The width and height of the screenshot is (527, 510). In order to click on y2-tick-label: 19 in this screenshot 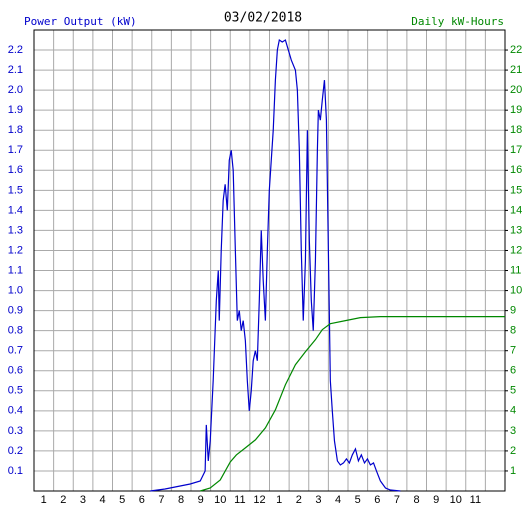, I will do `click(516, 110)`.